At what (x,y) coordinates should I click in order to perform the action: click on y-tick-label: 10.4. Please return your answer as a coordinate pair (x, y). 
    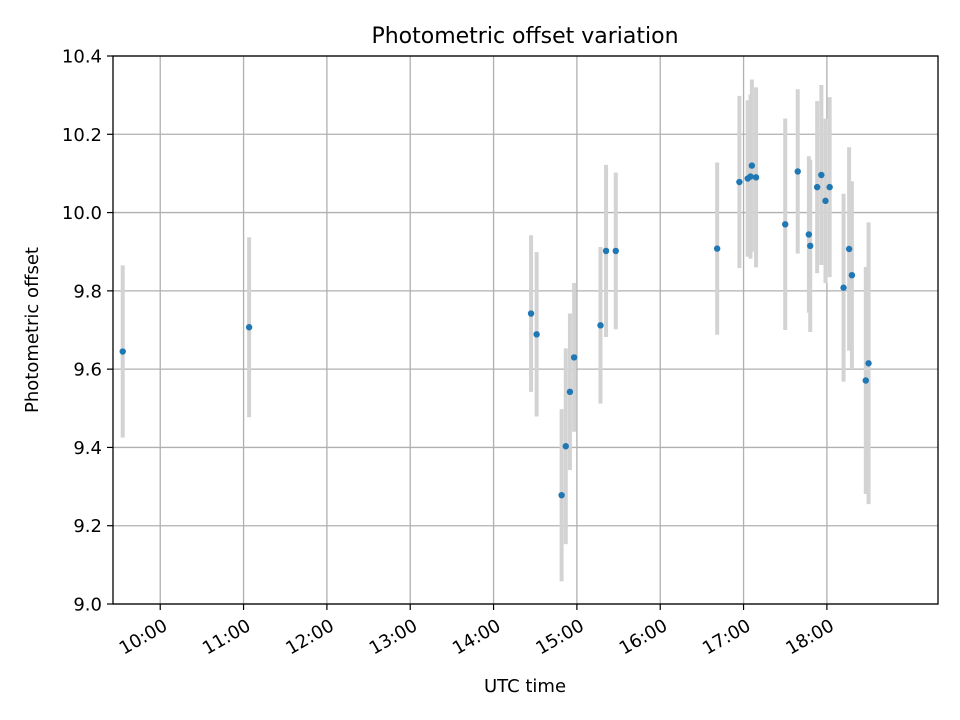
    Looking at the image, I should click on (82, 57).